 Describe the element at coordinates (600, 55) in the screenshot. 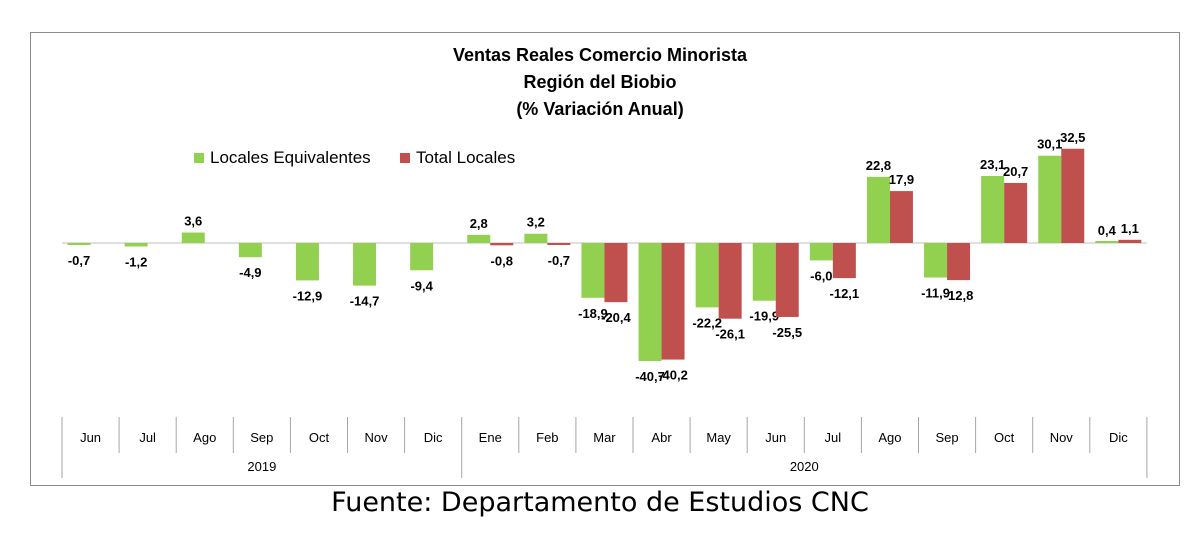

I see `chart-title-line-1: Ventas Reales Comercio Minorista` at that location.